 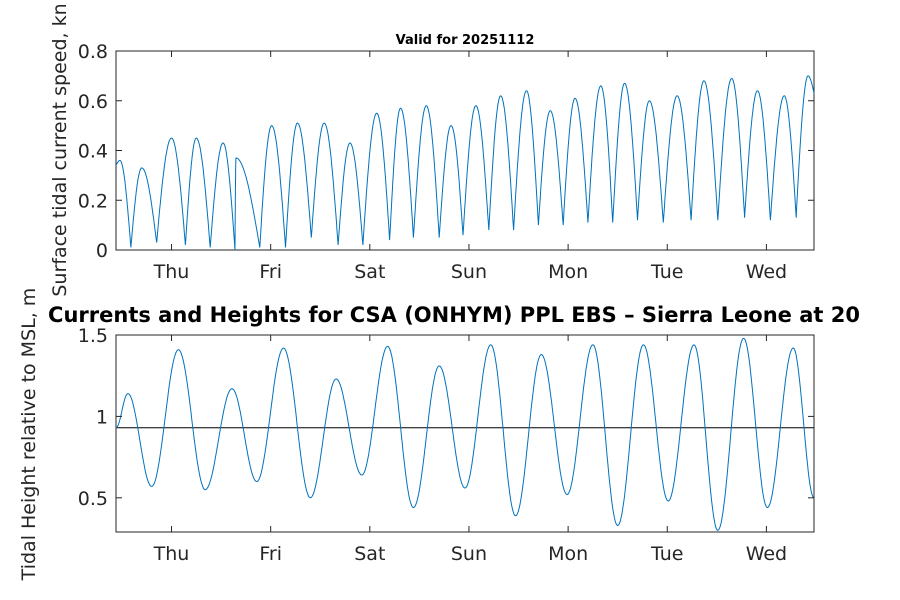 What do you see at coordinates (93, 102) in the screenshot?
I see `y-tick-label: 0.6` at bounding box center [93, 102].